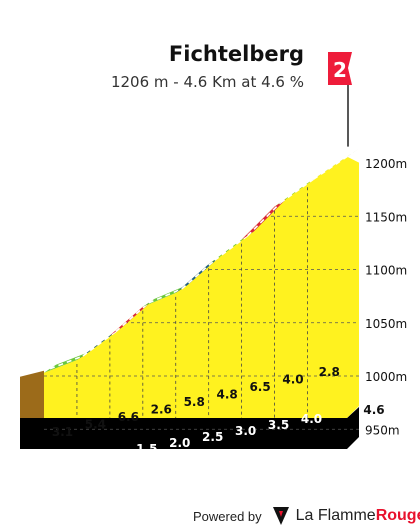 The height and width of the screenshot is (532, 420). Describe the element at coordinates (340, 99) in the screenshot. I see `category-flag: 2` at that location.